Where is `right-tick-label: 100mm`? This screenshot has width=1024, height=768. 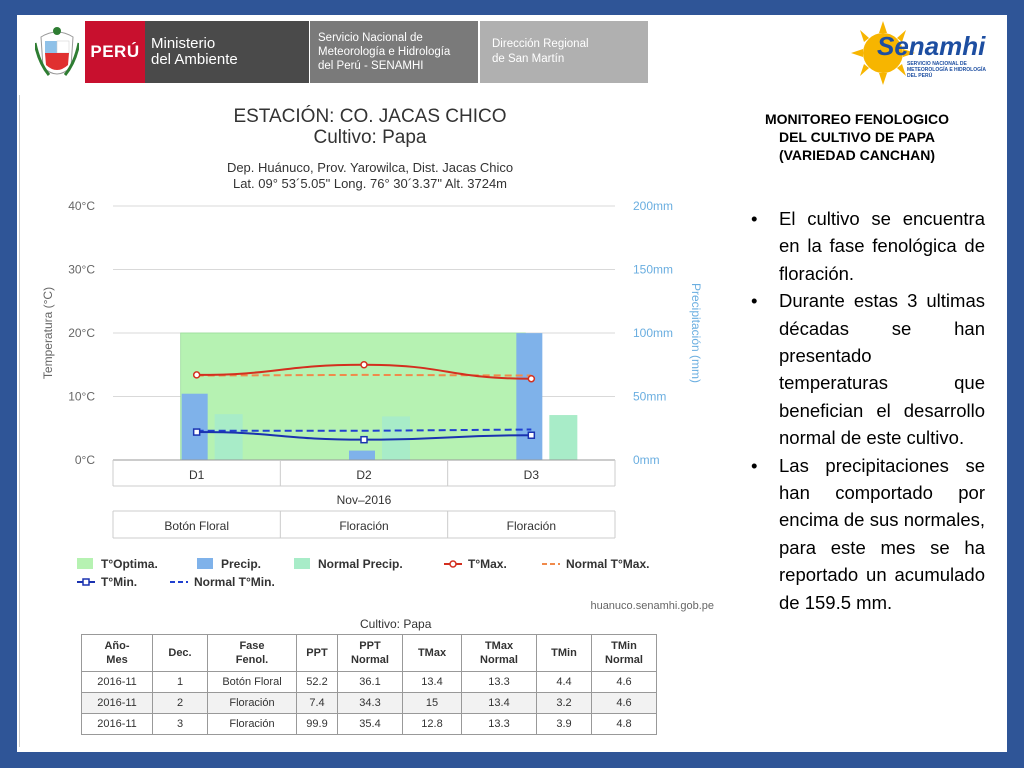 right-tick-label: 100mm is located at coordinates (653, 333).